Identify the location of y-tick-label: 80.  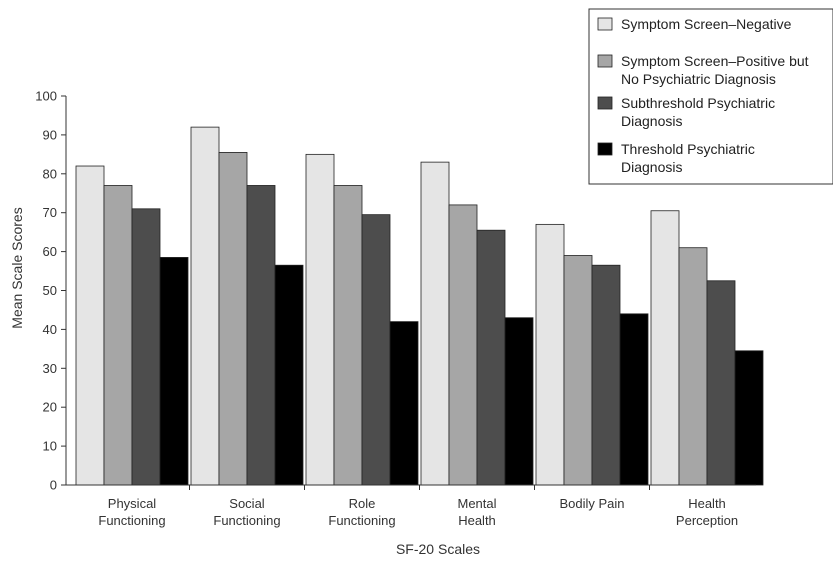
(50, 173).